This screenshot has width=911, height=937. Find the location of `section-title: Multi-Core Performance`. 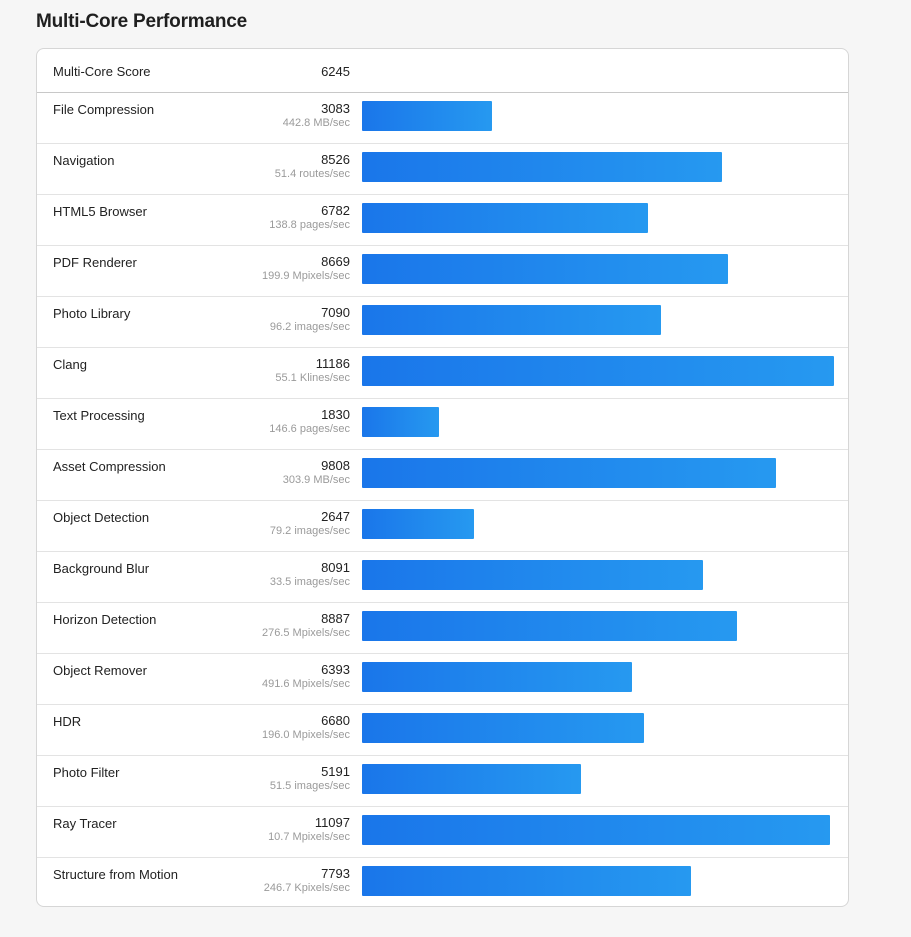

section-title: Multi-Core Performance is located at coordinates (141, 21).